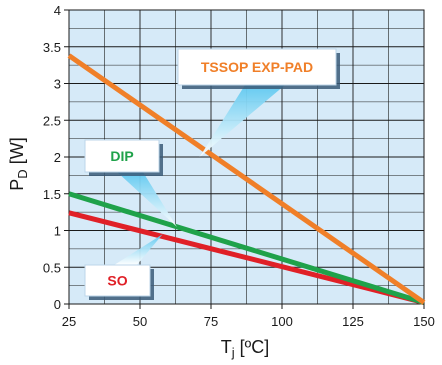 The height and width of the screenshot is (365, 442). I want to click on y-tick-label: 2.5, so click(52, 120).